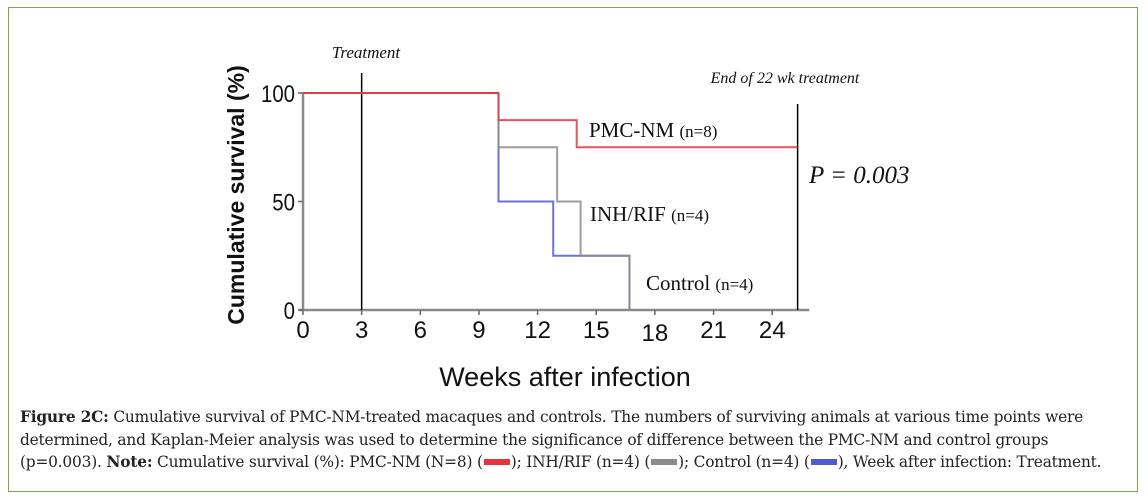 The width and height of the screenshot is (1148, 502). Describe the element at coordinates (698, 131) in the screenshot. I see `pmc-nm-label-n: (n=8)` at that location.